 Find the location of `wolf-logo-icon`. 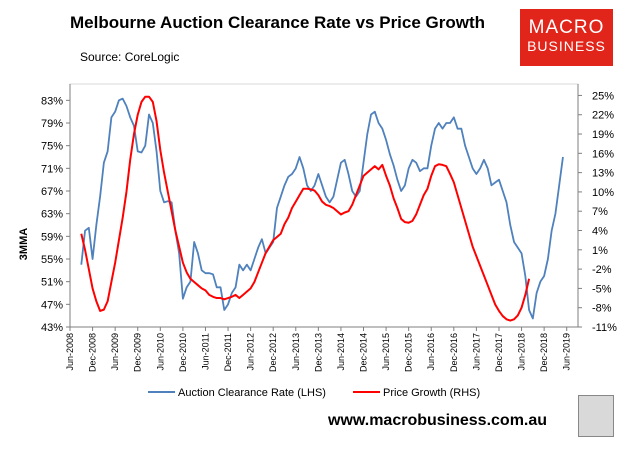

wolf-logo-icon is located at coordinates (596, 416).